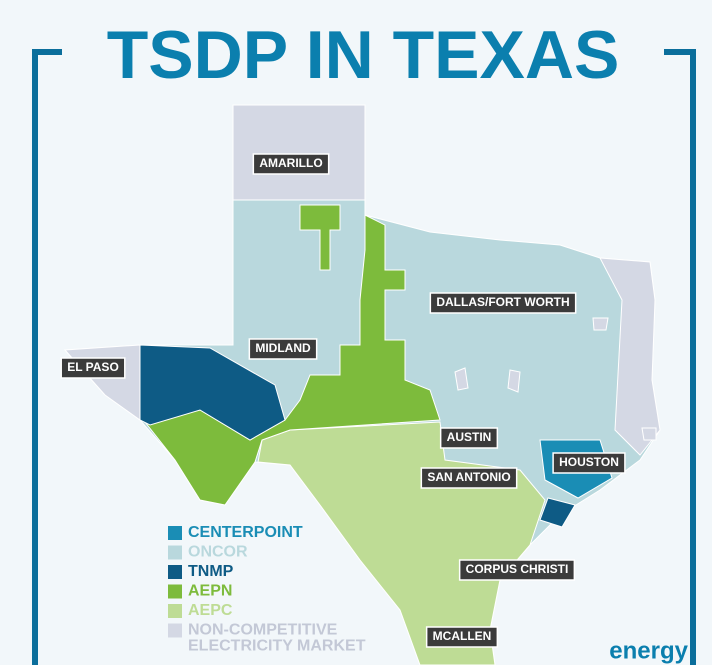 The width and height of the screenshot is (712, 665). What do you see at coordinates (263, 630) in the screenshot?
I see `legend-label: NON-COMPETITIVE` at bounding box center [263, 630].